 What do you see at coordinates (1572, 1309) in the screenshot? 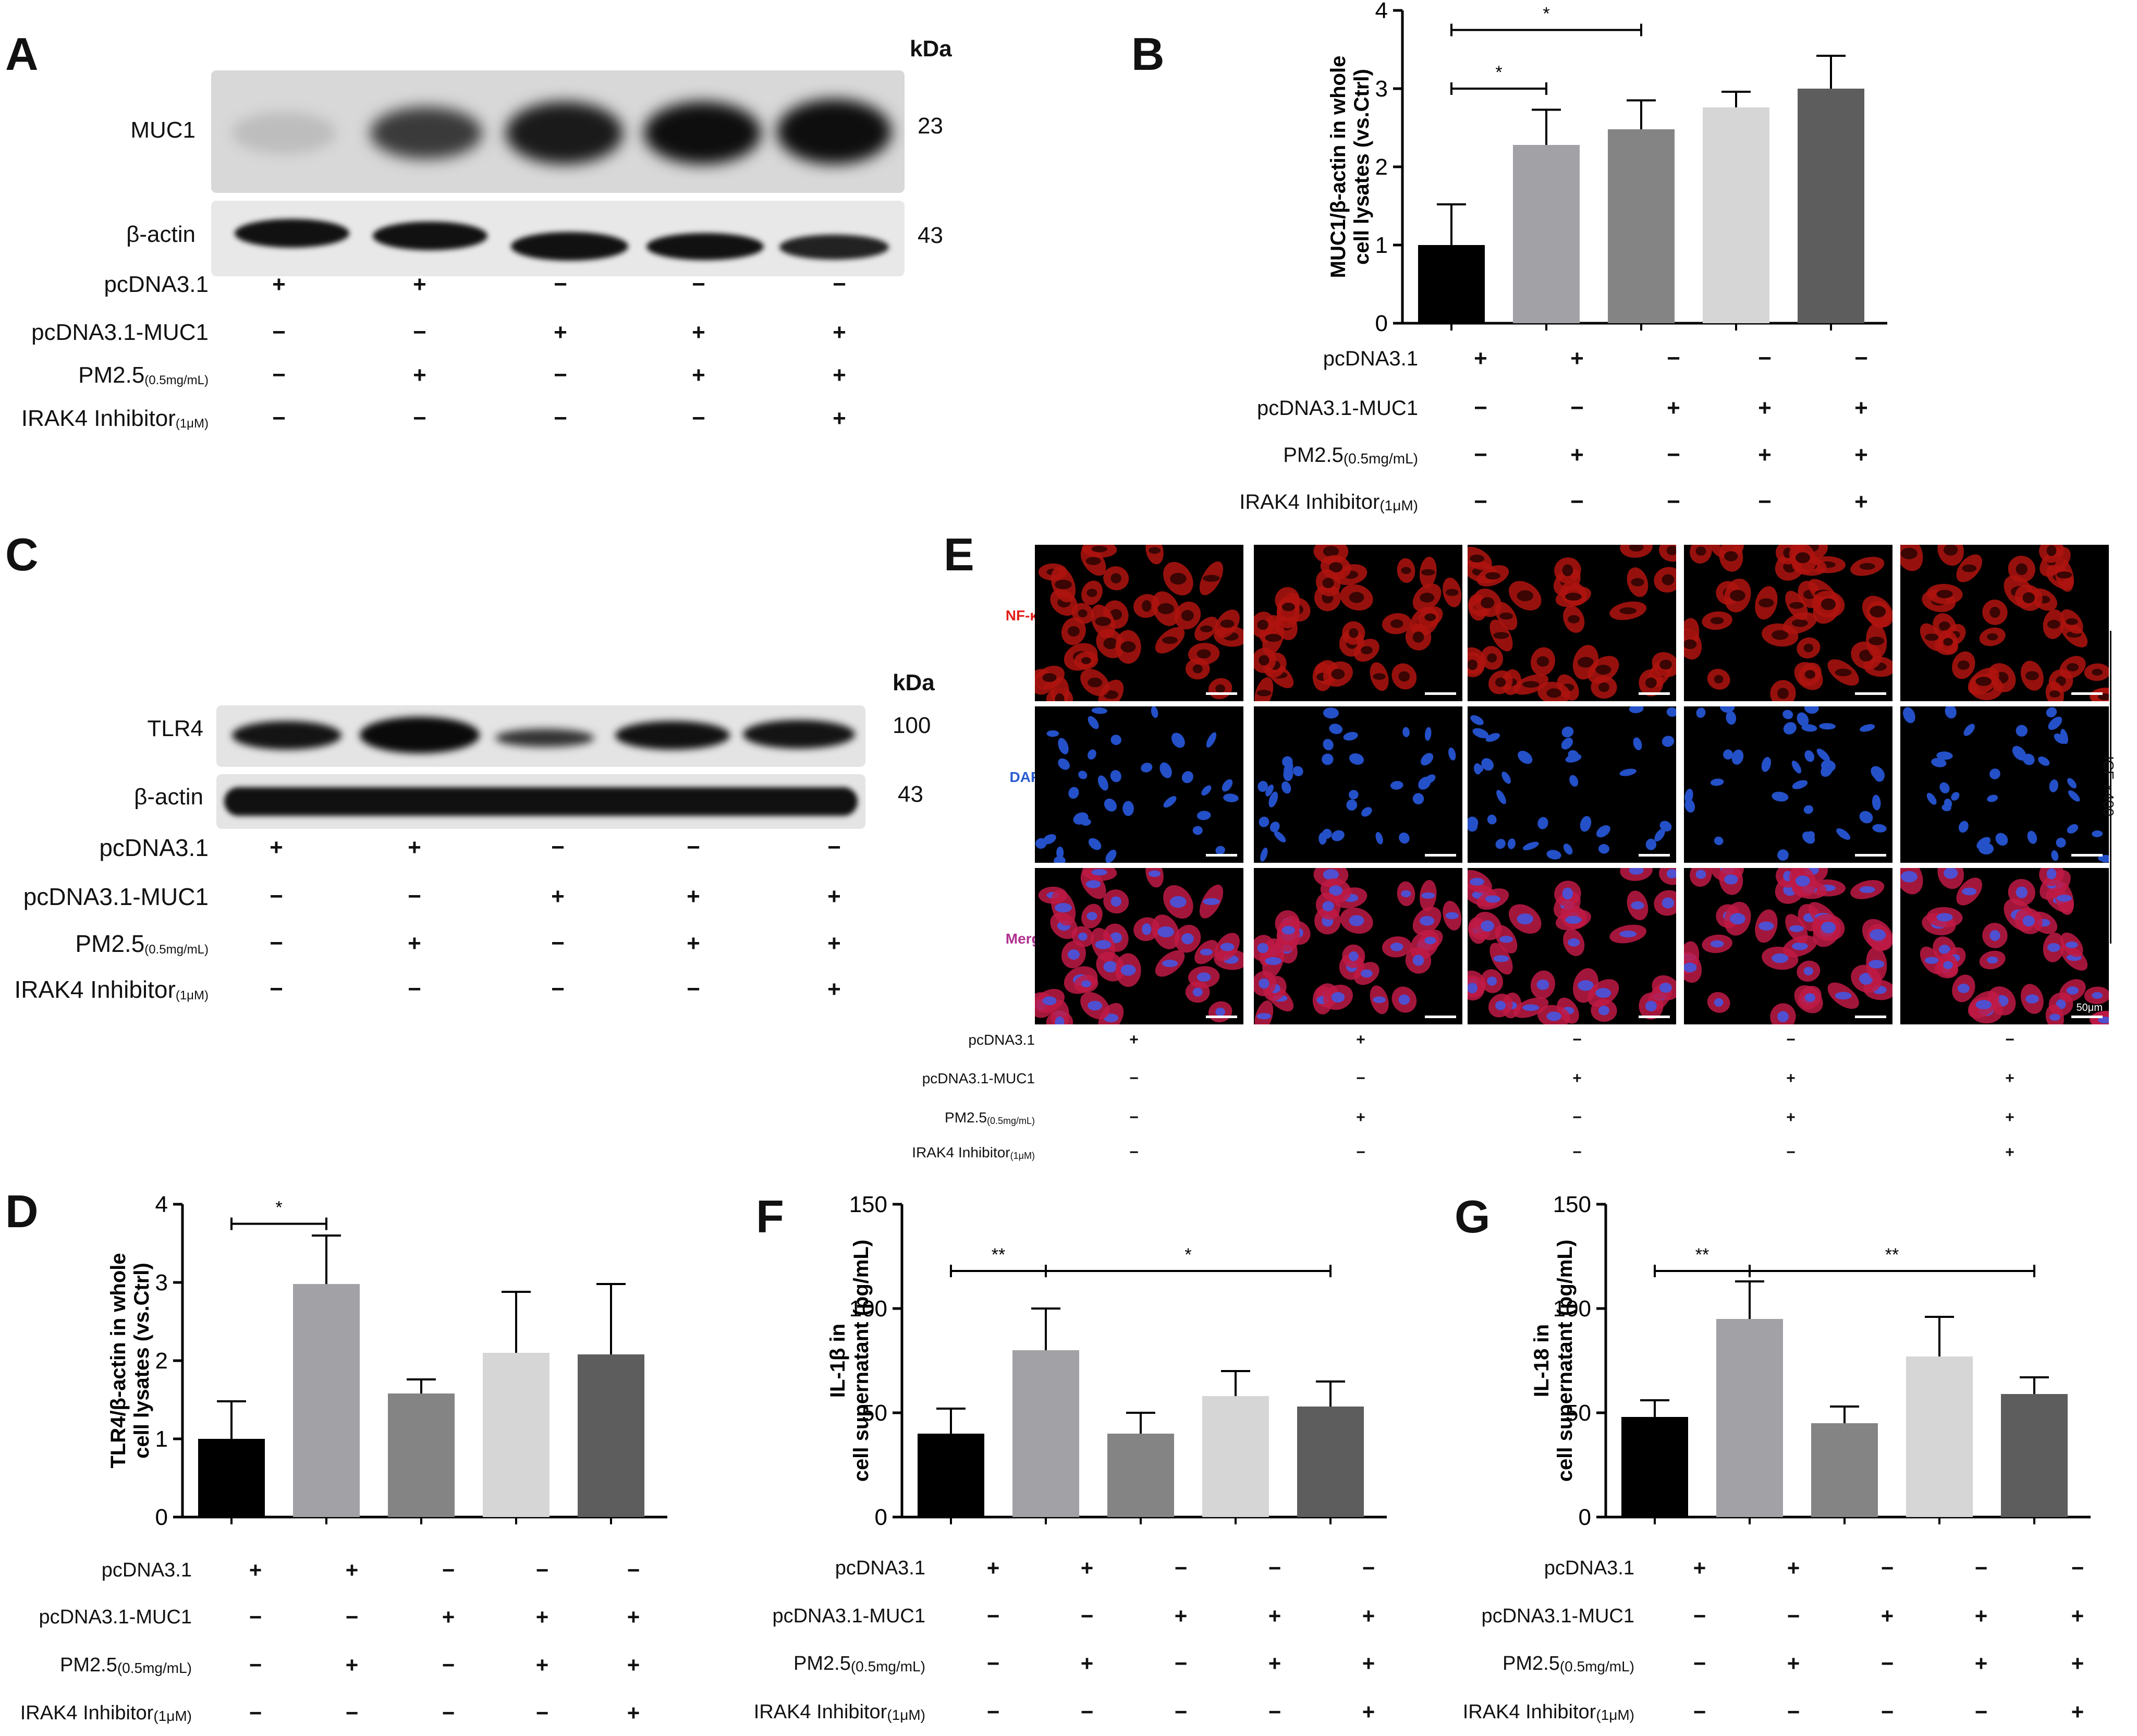
I see `y-tick-label: 100` at bounding box center [1572, 1309].